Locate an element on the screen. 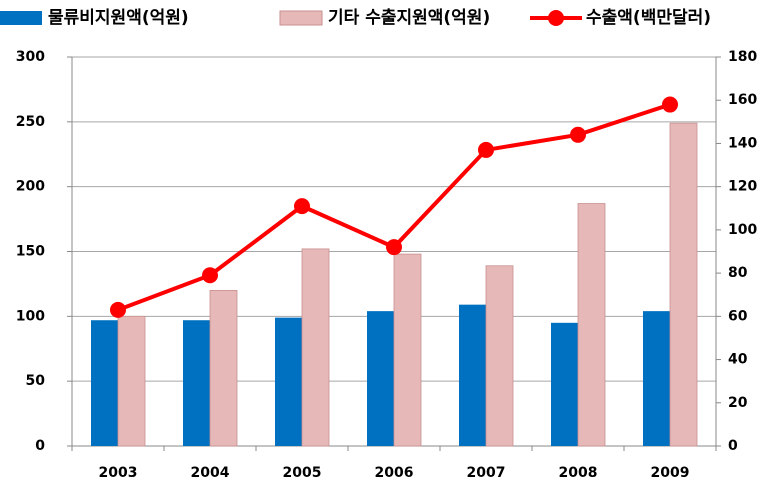 This screenshot has height=487, width=777. y2-tick-label: 120 is located at coordinates (742, 187).